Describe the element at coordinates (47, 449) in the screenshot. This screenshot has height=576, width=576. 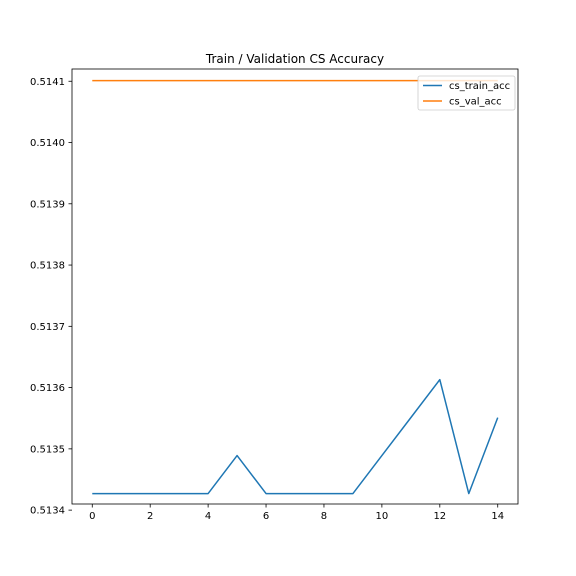
I see `y-tick-label: 0.5135` at that location.